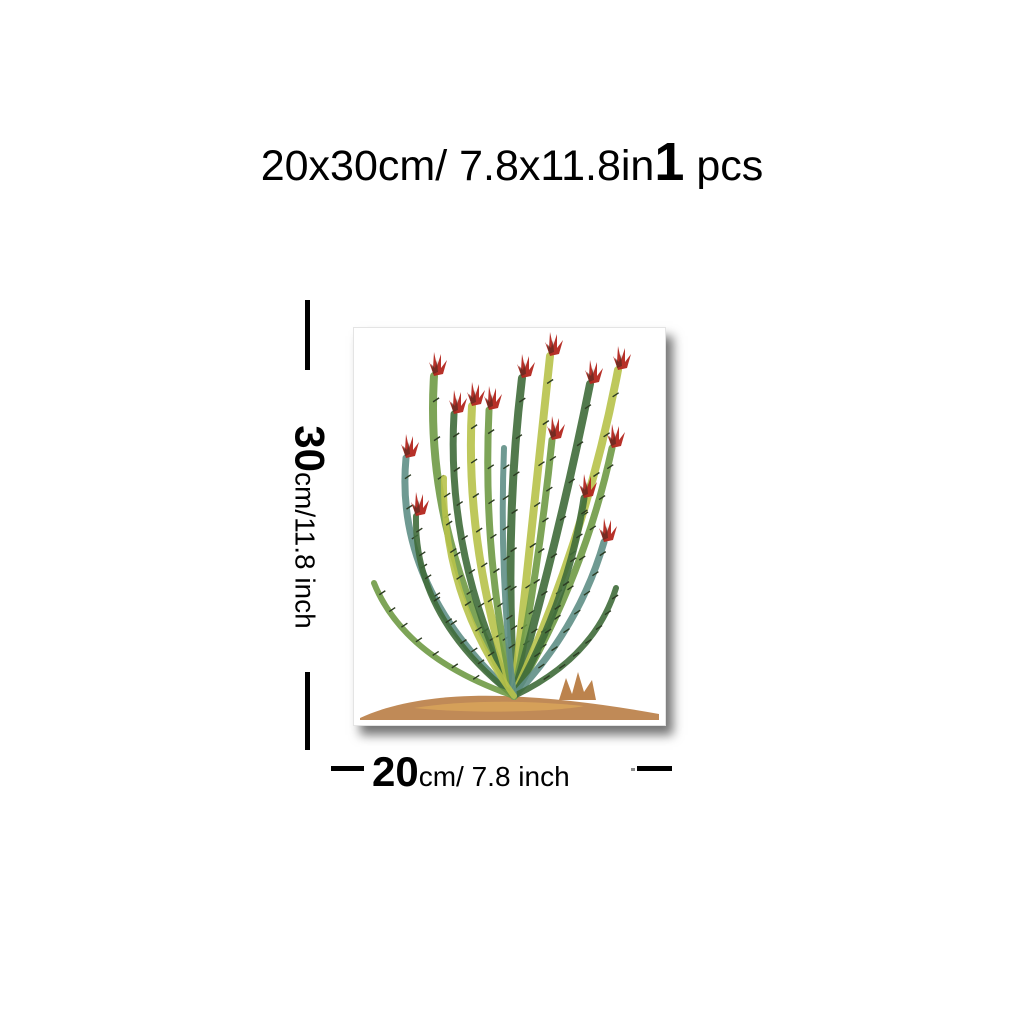 This screenshot has width=1024, height=1024. I want to click on ocotillo-painting, so click(509, 526).